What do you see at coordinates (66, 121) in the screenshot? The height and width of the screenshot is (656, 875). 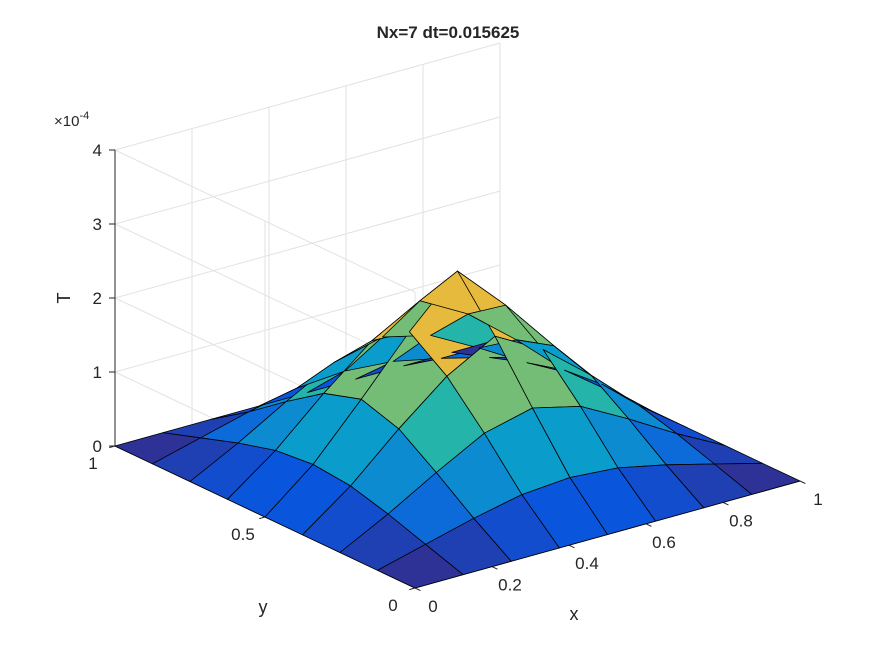 I see `z-exponent-base: ×10` at bounding box center [66, 121].